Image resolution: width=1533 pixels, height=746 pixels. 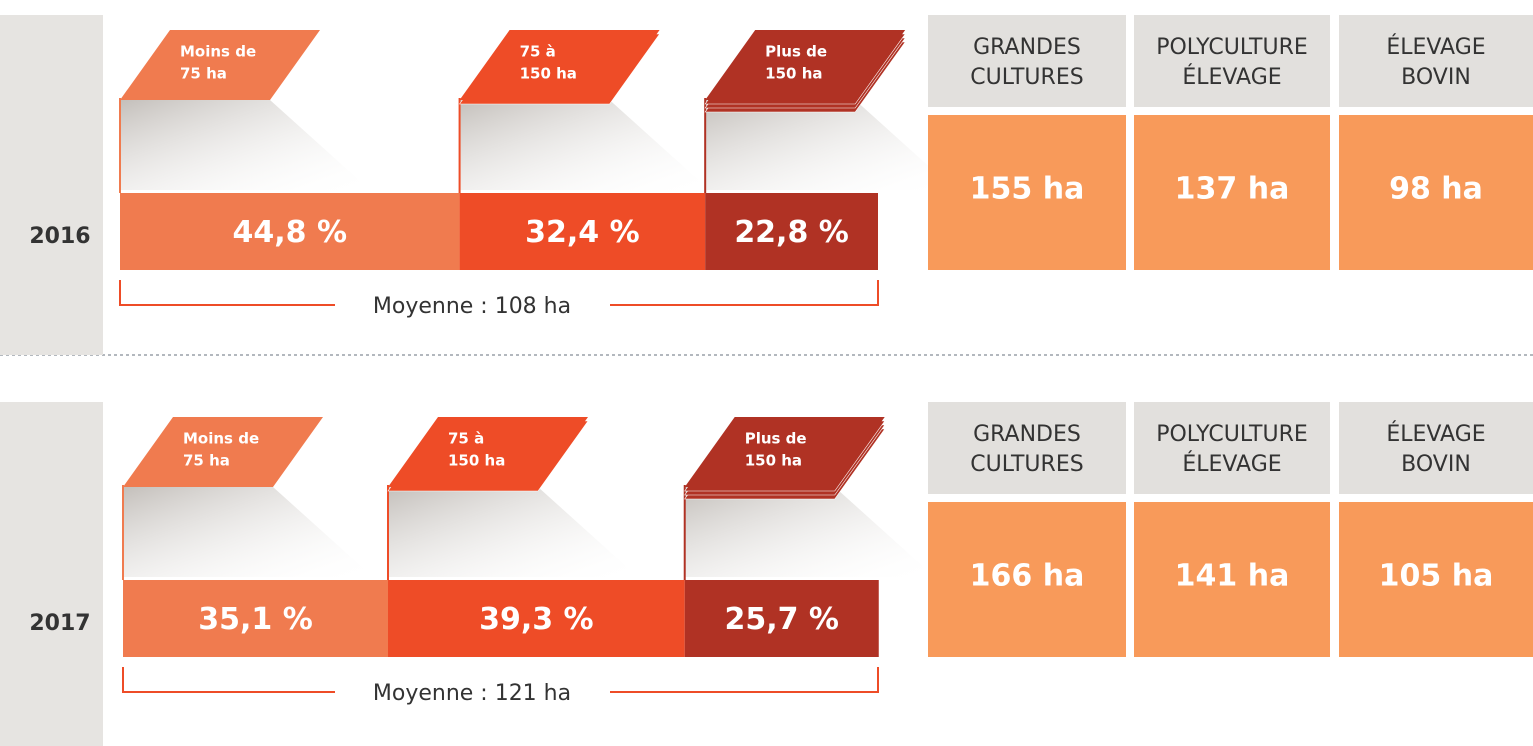 I want to click on category-value: 137 ha, so click(x=1232, y=189).